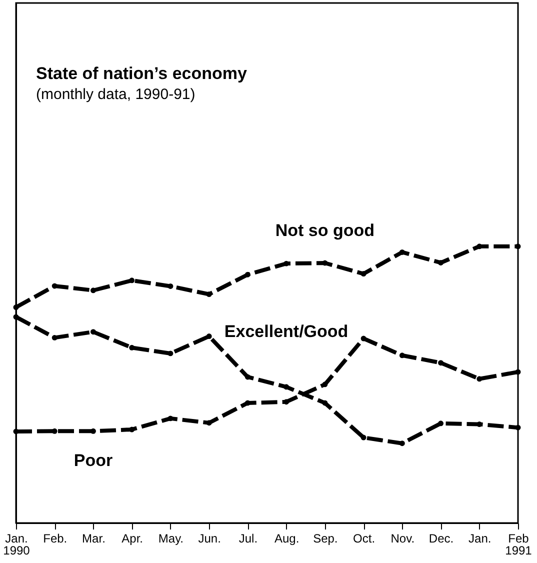  I want to click on chart-subtitle: (monthly data, 1990-91), so click(116, 94).